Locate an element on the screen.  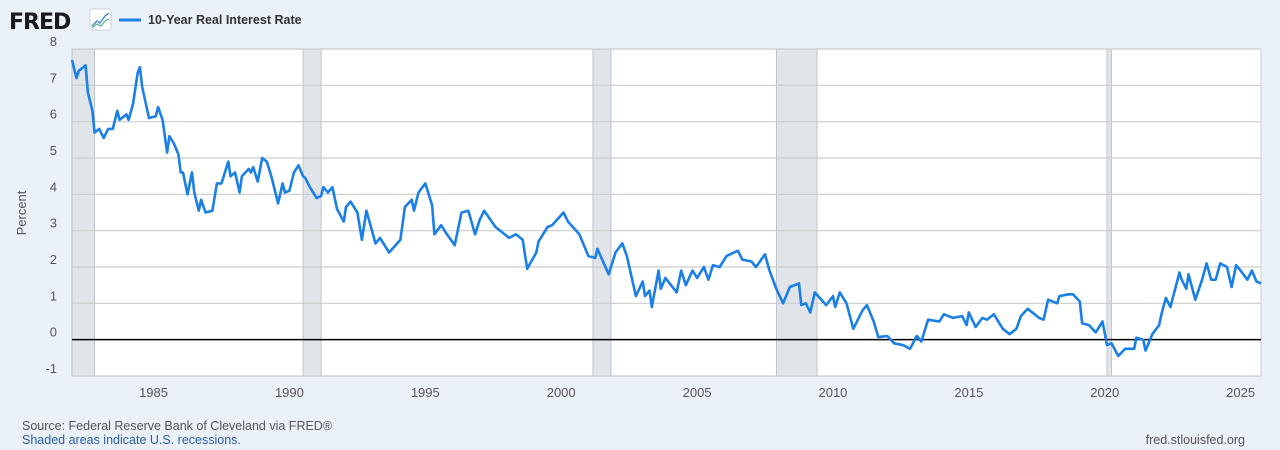
y-tick-label: 3 is located at coordinates (53, 223).